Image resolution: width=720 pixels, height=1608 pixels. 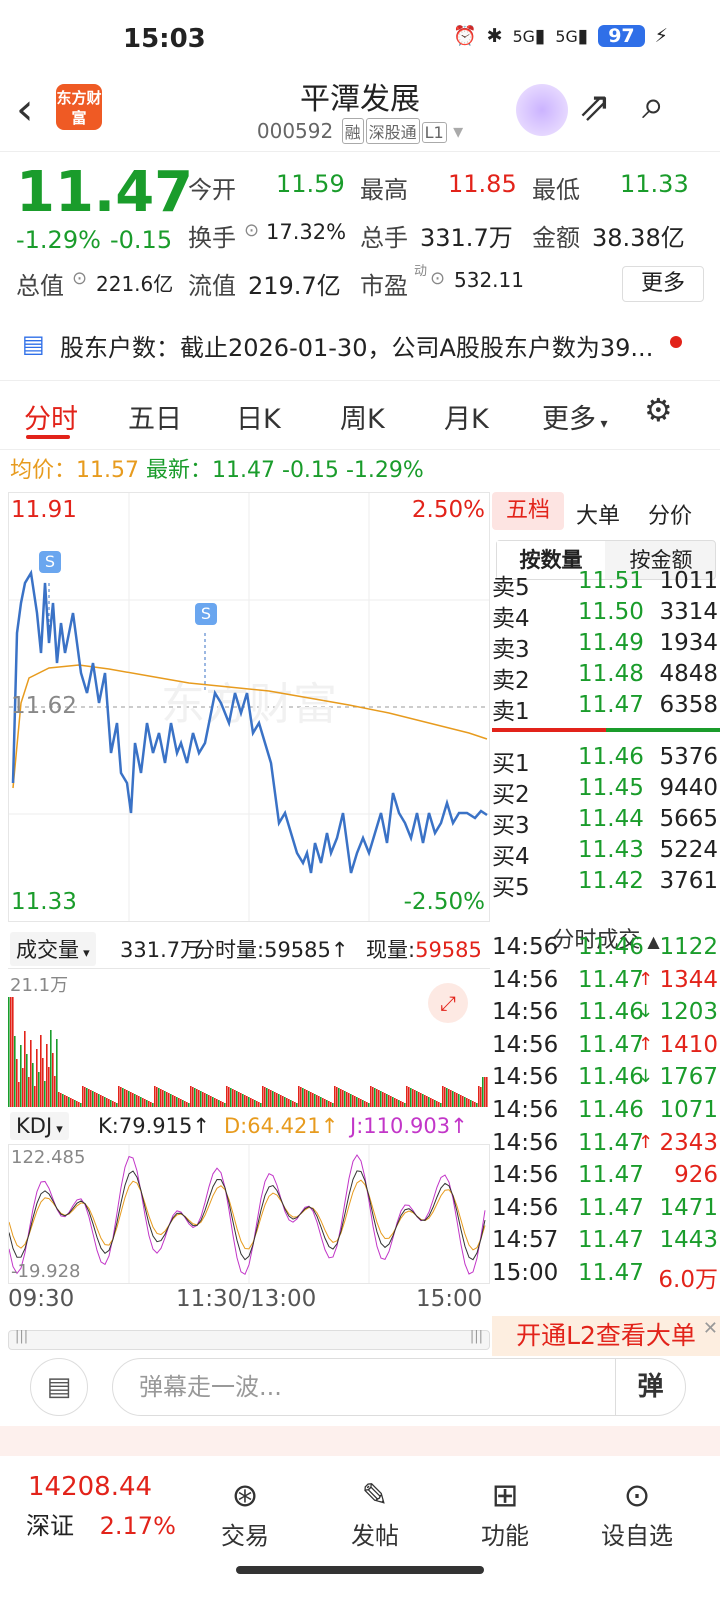 I want to click on app-logo: 东方财富, so click(x=79, y=107).